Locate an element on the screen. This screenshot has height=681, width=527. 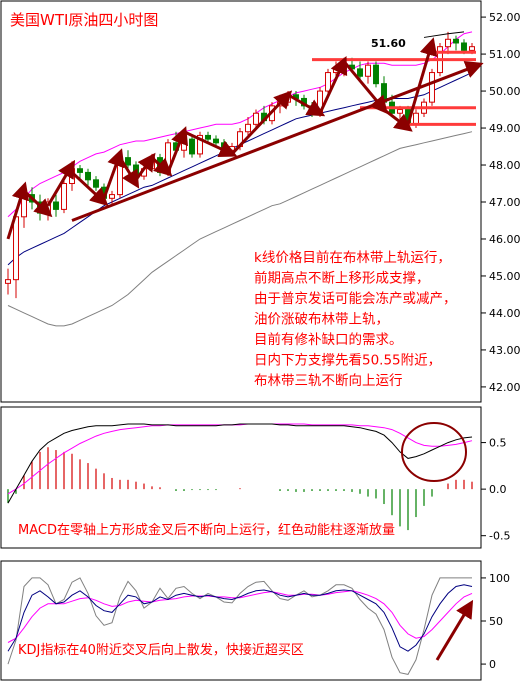
macd-lines is located at coordinates (240, 463).